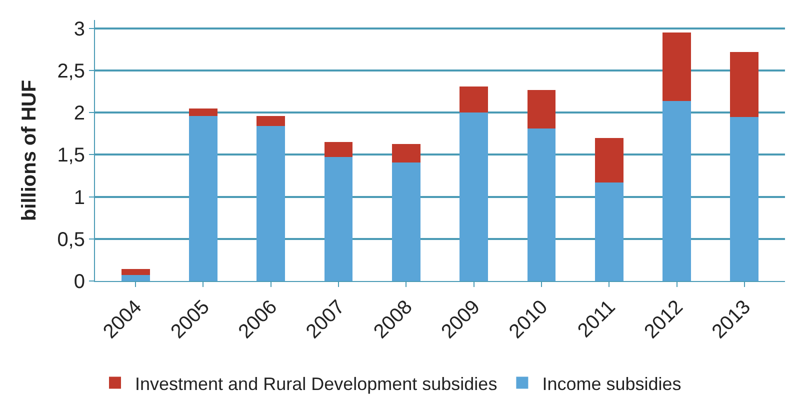 The image size is (805, 414). I want to click on y-tick-label: 2, so click(79, 113).